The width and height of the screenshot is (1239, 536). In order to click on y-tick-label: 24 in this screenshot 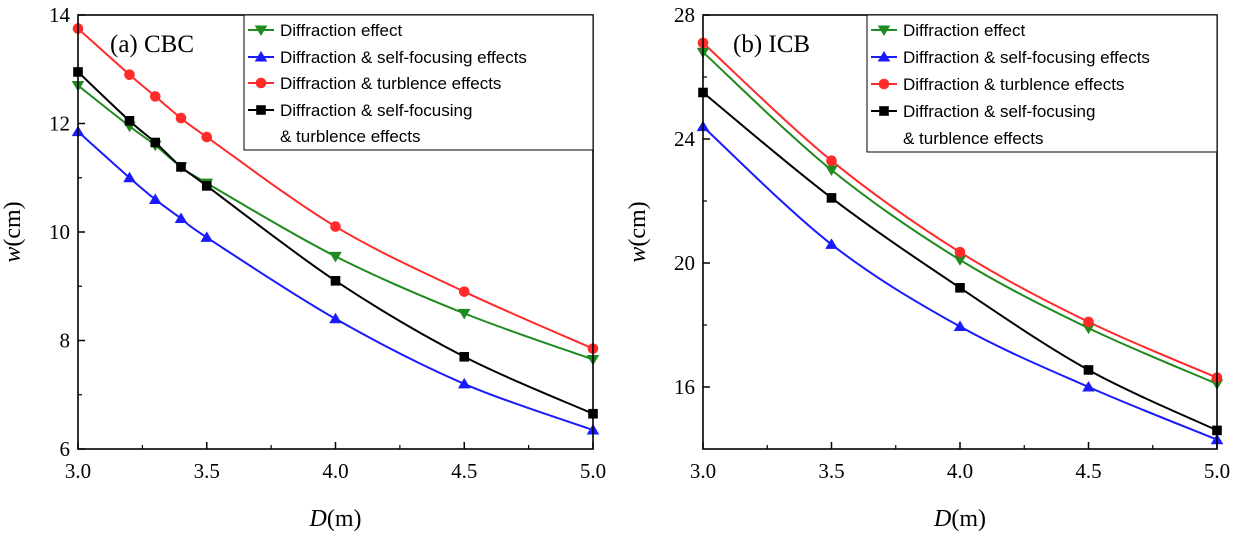, I will do `click(685, 139)`.